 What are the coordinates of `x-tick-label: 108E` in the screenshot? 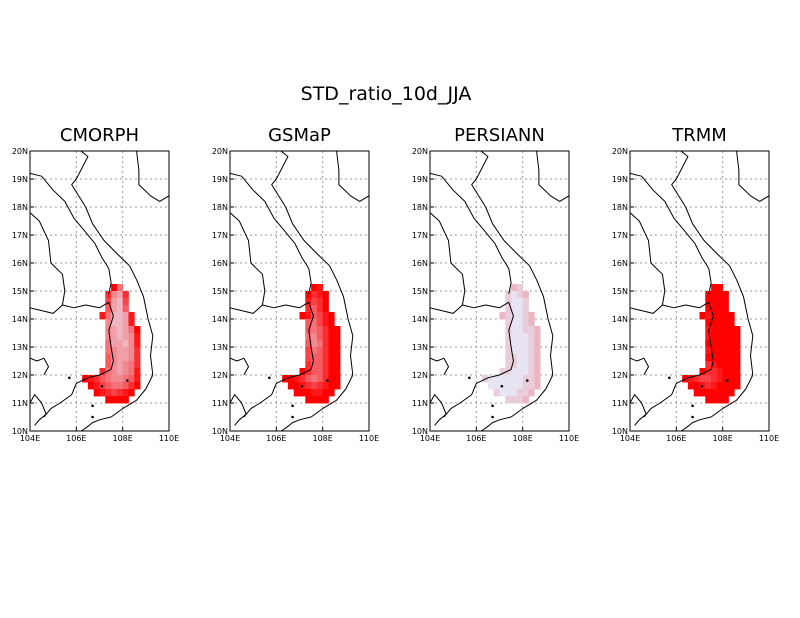 It's located at (123, 438).